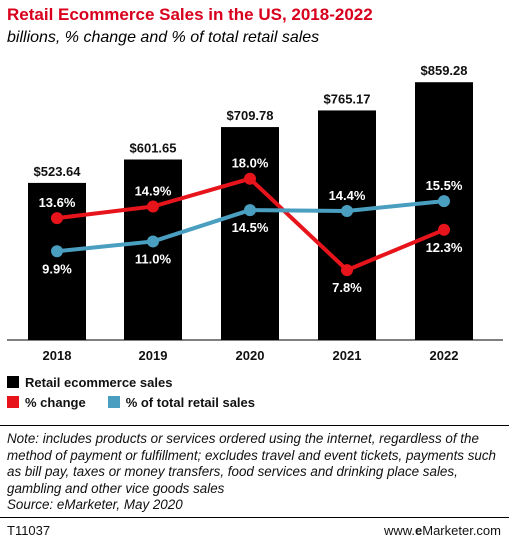 The image size is (509, 548). Describe the element at coordinates (444, 247) in the screenshot. I see `point-label-pct-change-2022: 12.3%` at that location.